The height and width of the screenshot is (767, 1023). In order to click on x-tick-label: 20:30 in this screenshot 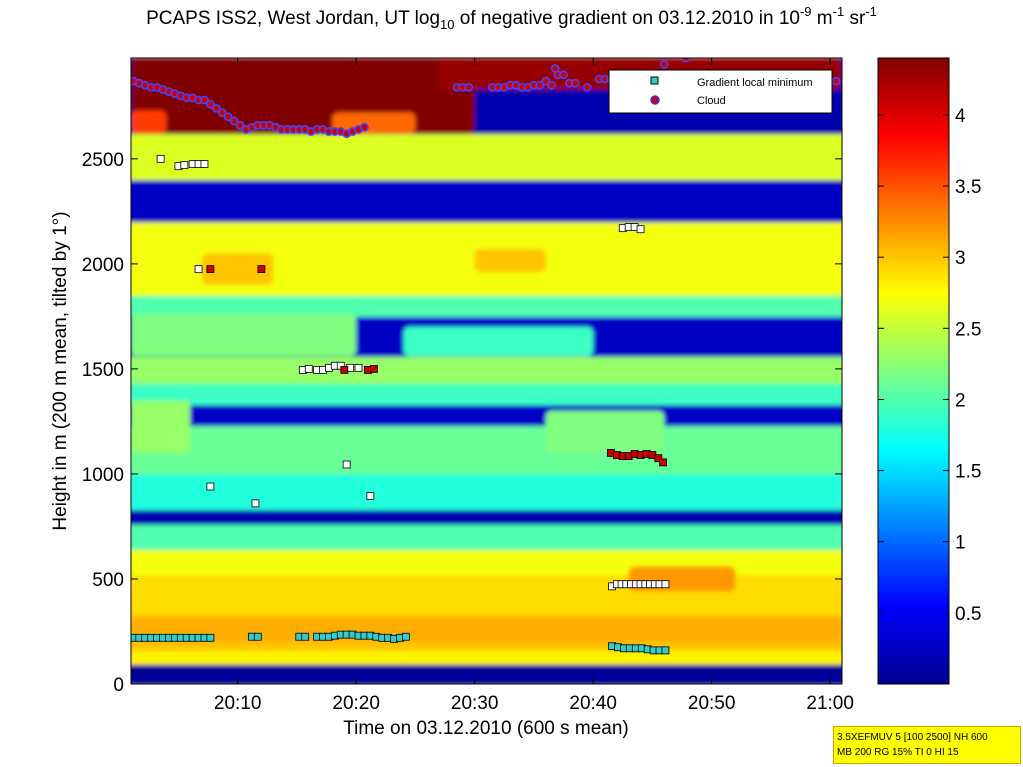, I will do `click(475, 703)`.